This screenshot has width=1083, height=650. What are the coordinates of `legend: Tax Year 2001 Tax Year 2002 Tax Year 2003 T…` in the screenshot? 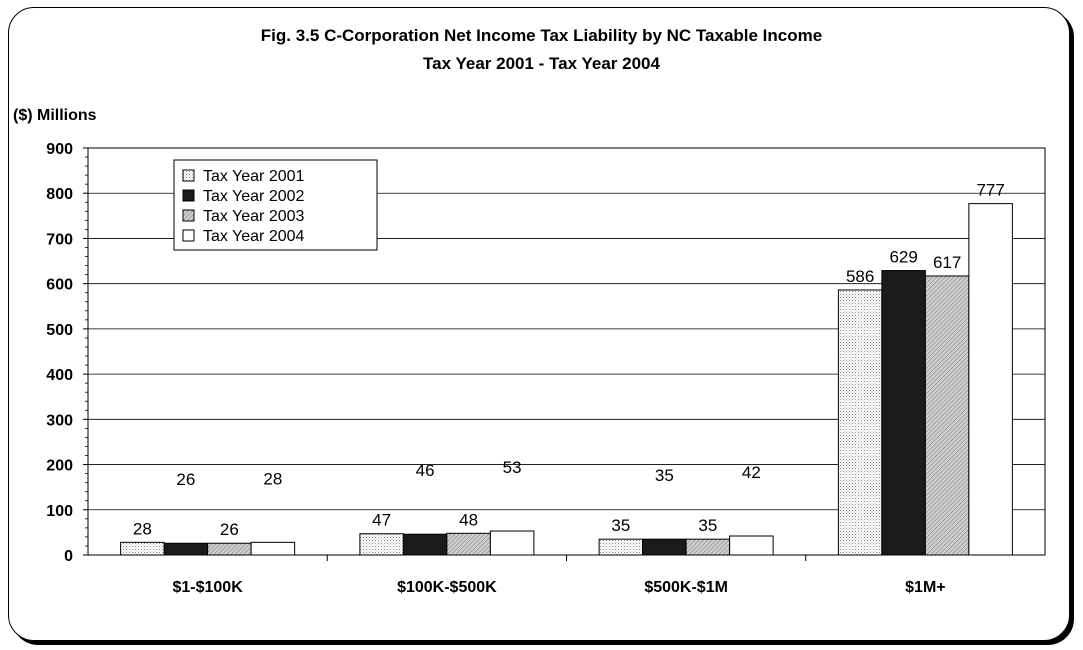 It's located at (275, 205).